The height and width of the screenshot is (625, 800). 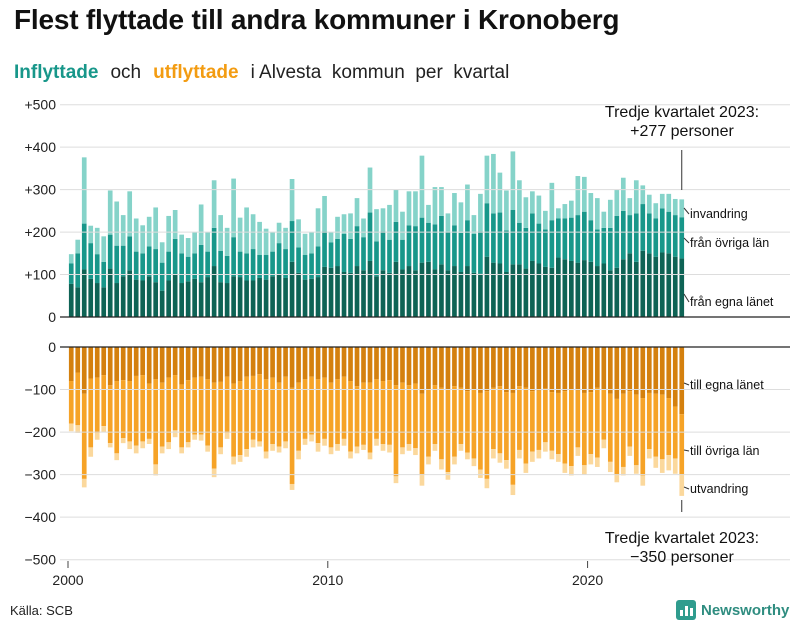 What do you see at coordinates (682, 112) in the screenshot?
I see `annotation-top-line1: Tredje kvartalet 2023:` at bounding box center [682, 112].